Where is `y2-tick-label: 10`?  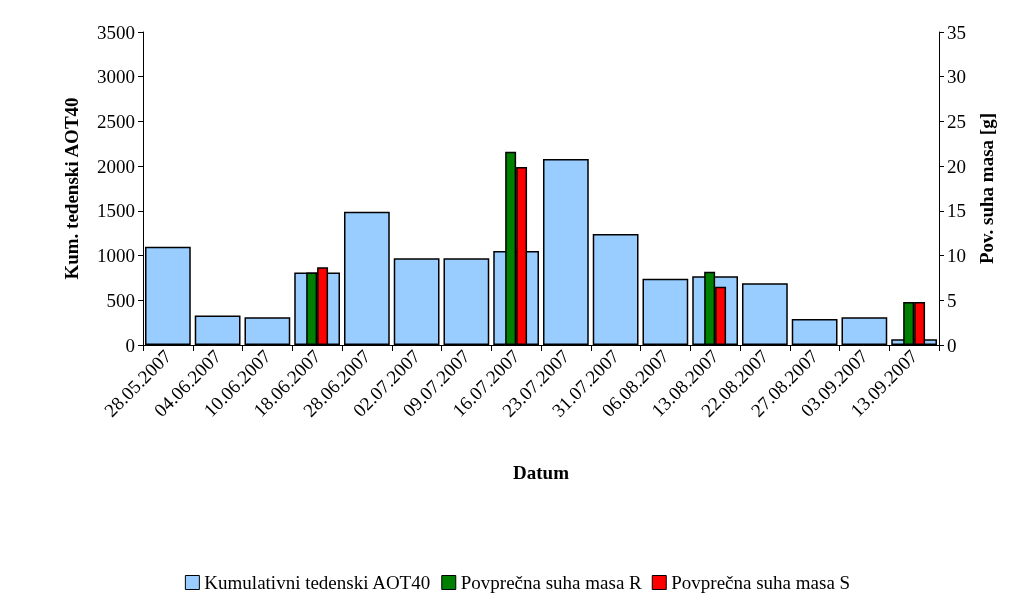 y2-tick-label: 10 is located at coordinates (956, 256).